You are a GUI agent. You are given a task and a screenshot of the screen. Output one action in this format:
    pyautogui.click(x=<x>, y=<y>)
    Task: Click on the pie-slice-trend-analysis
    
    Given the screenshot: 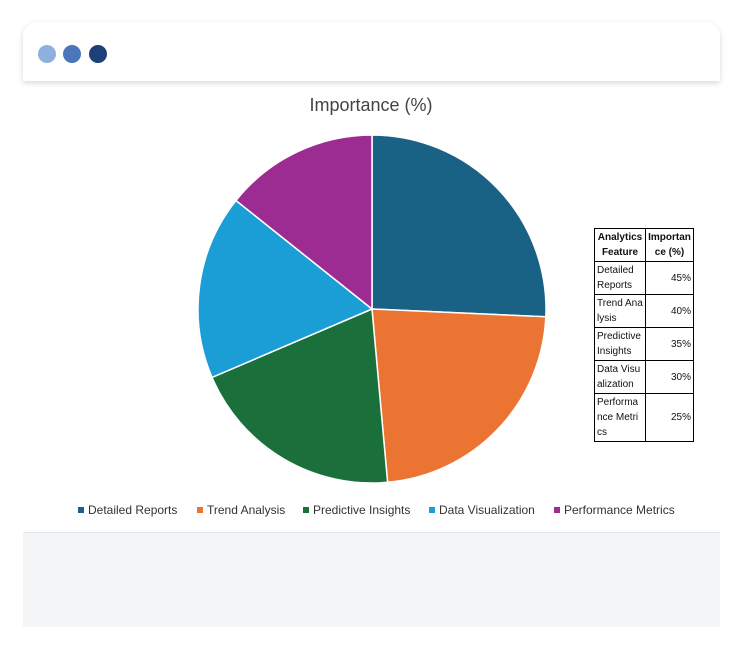 What is the action you would take?
    pyautogui.click(x=459, y=396)
    